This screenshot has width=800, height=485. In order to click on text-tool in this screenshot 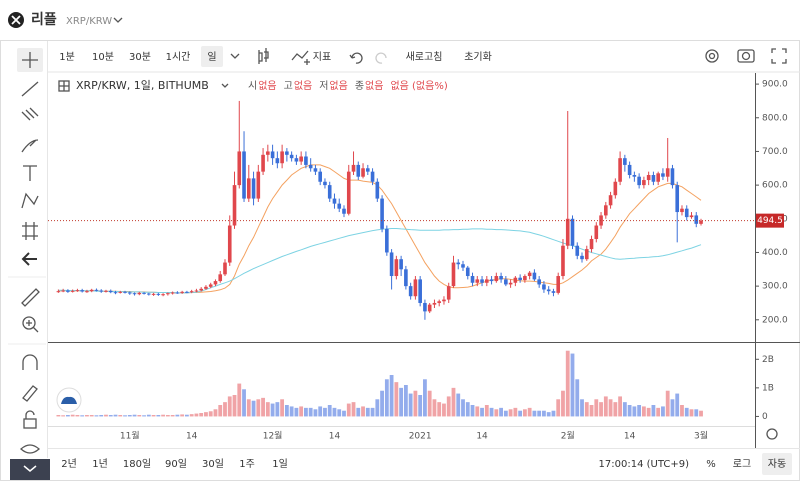, I will do `click(30, 173)`.